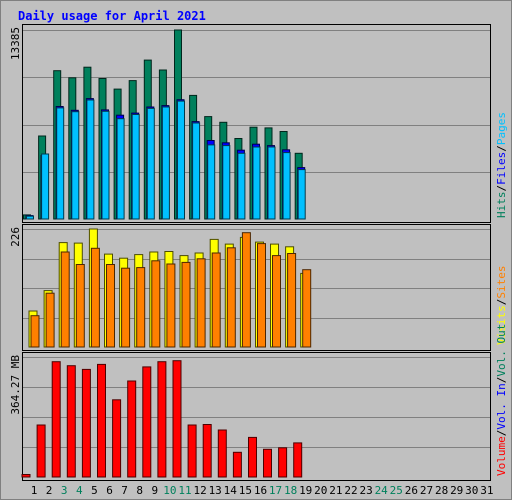 This screenshot has width=512, height=500. What do you see at coordinates (169, 490) in the screenshot?
I see `x-tick-label: 10` at bounding box center [169, 490].